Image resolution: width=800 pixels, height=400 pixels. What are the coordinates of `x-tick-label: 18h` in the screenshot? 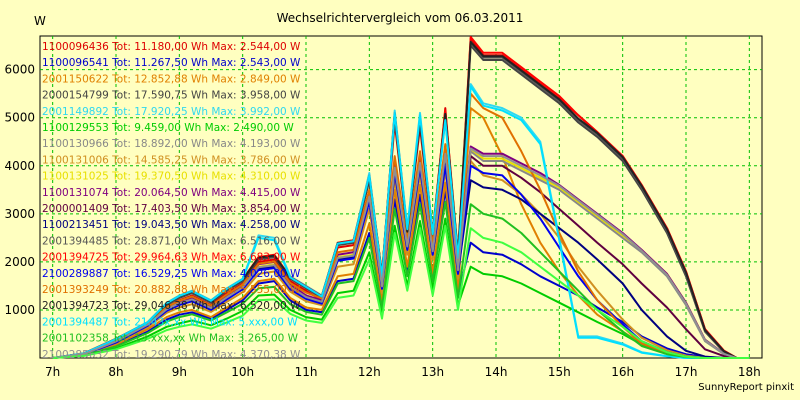 It's located at (749, 372).